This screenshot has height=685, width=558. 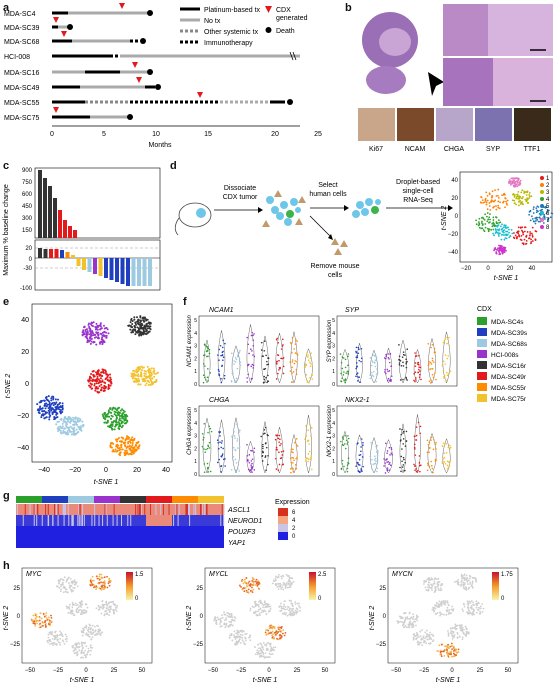 What do you see at coordinates (333, 347) in the screenshot?
I see `tick-label: 3` at bounding box center [333, 347].